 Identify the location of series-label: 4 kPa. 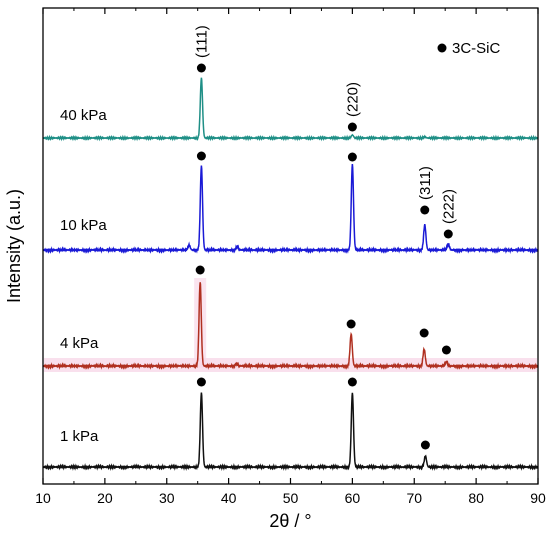
(79, 343).